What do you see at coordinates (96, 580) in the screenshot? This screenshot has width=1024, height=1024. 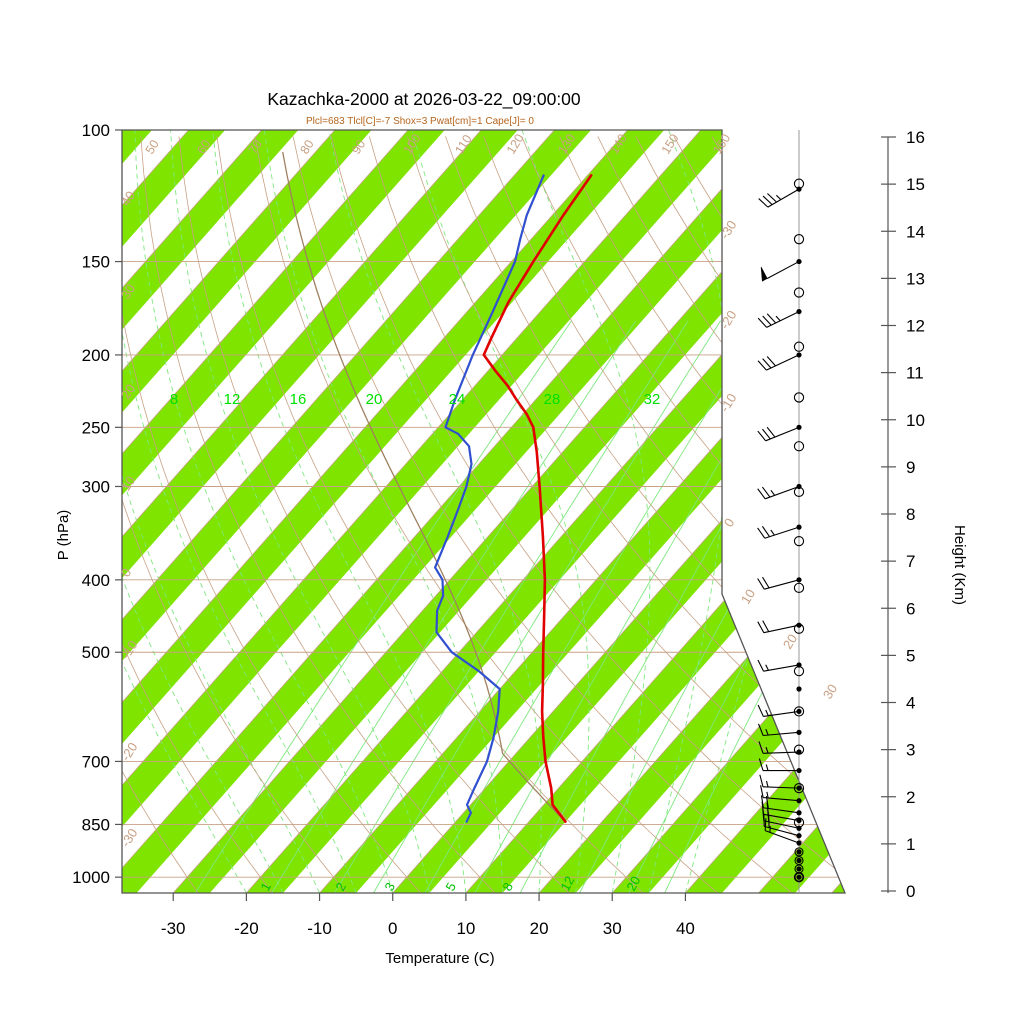 I see `pressure-tick-label: 400` at bounding box center [96, 580].